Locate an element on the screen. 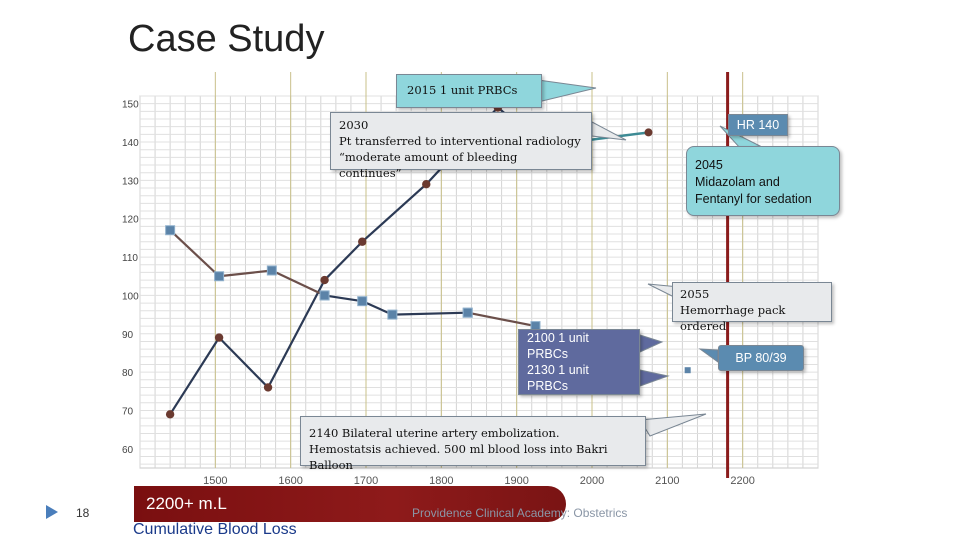 The height and width of the screenshot is (540, 960). callout-2055-text: 2055 Hemorrhage pack ordered is located at coordinates (733, 310).